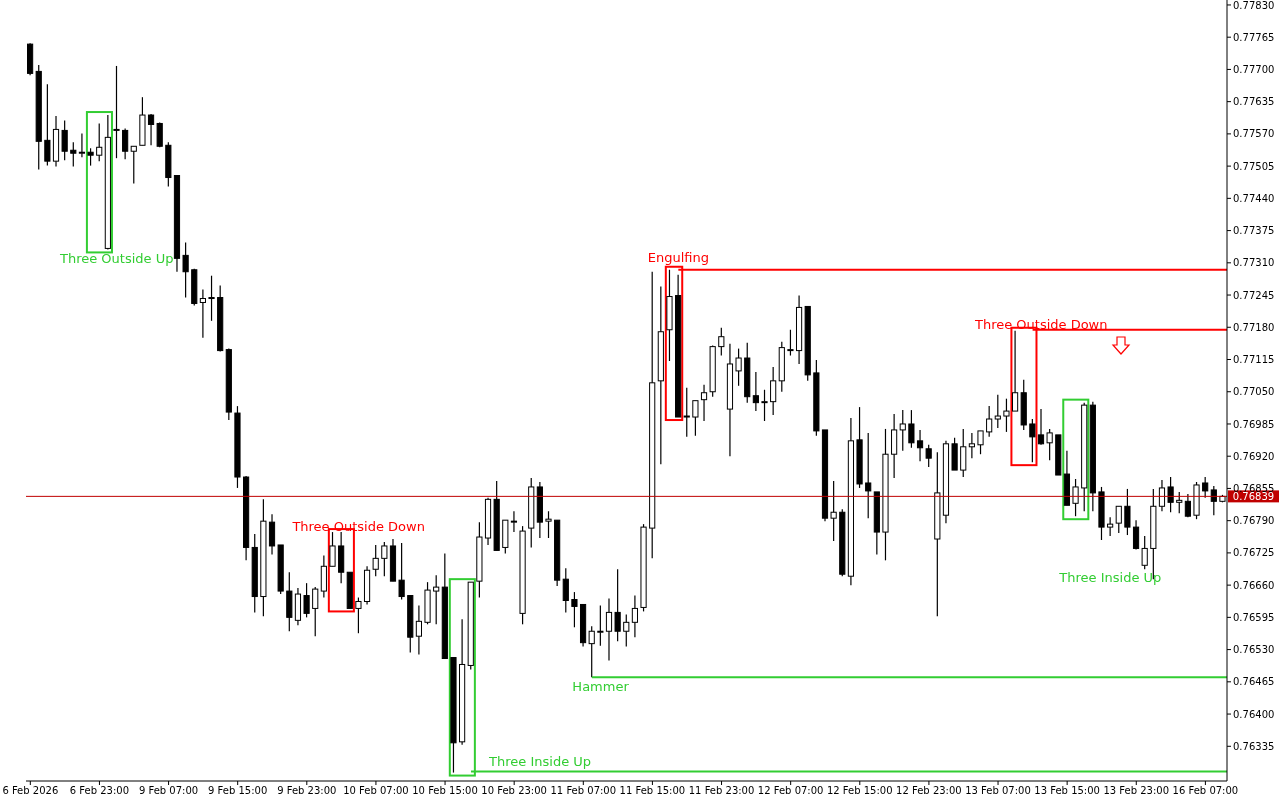  I want to click on y-tick-label: 0.76595, so click(1254, 617).